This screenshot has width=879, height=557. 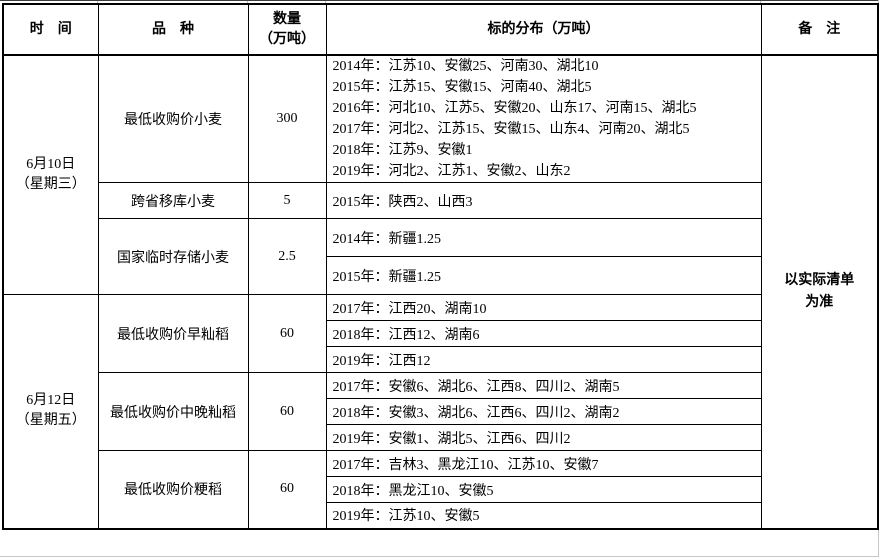 I want to click on col-header-time: 时 间, so click(x=50, y=29).